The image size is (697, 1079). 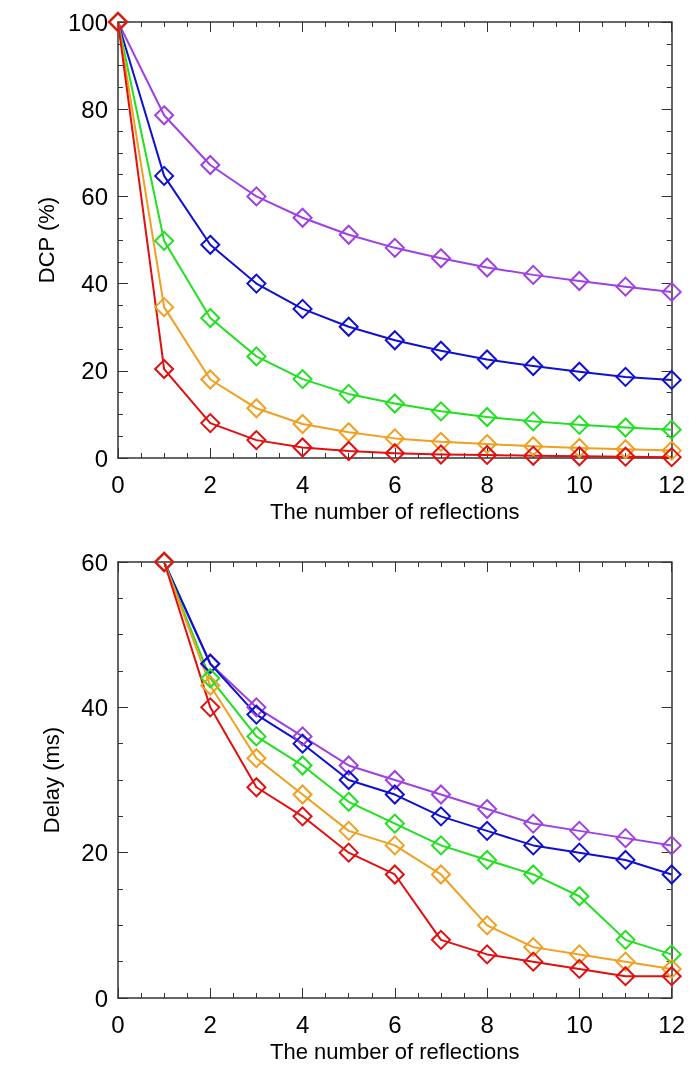 What do you see at coordinates (46, 240) in the screenshot?
I see `y-axis-title: DCP (%)` at bounding box center [46, 240].